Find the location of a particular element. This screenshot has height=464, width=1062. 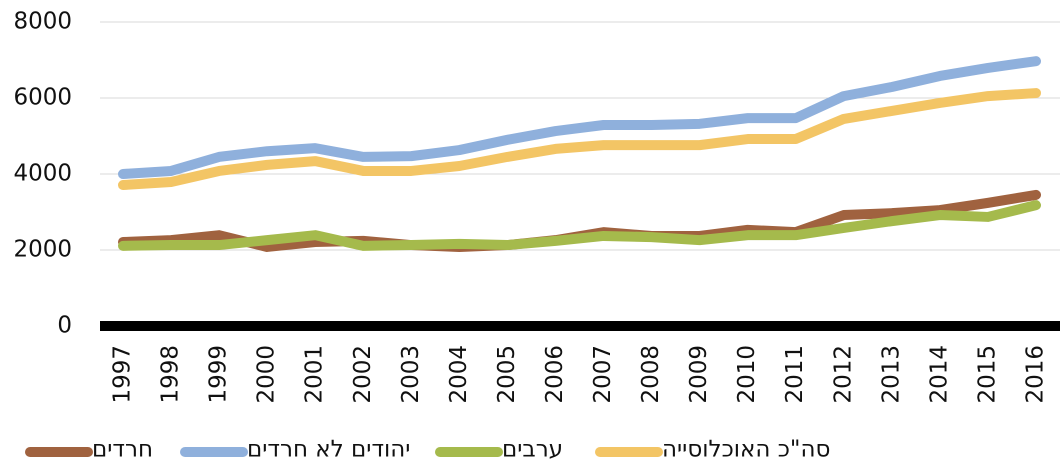

y-tick-label: 0 is located at coordinates (64, 326).